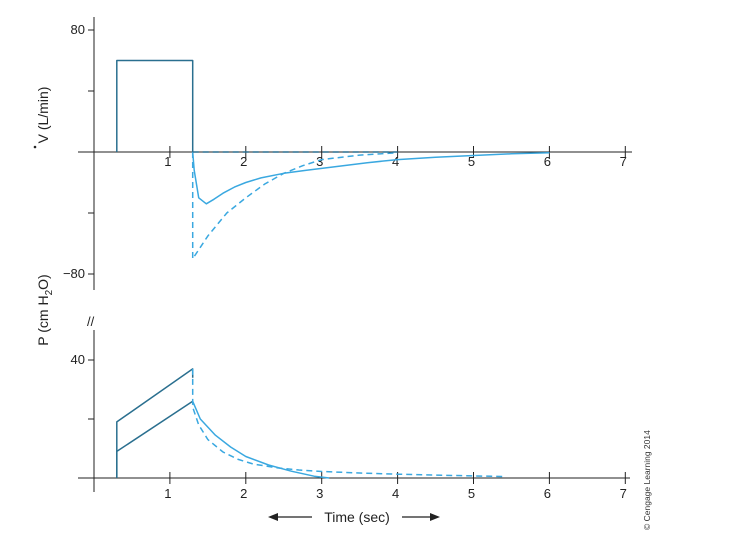 This screenshot has height=538, width=750. Describe the element at coordinates (35, 147) in the screenshot. I see `flow-overdot` at that location.